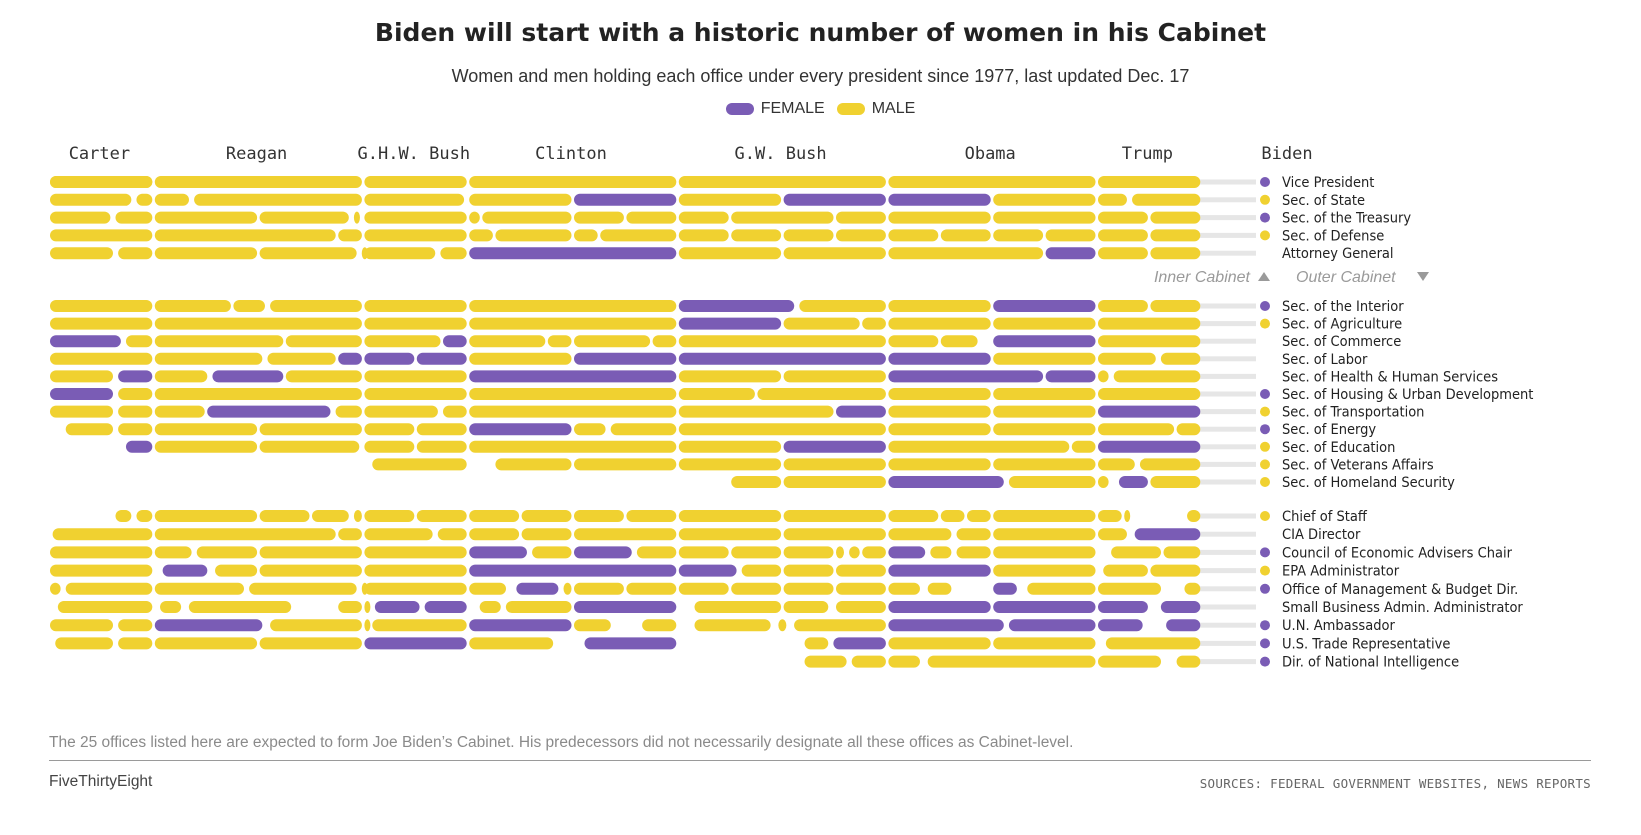  Describe the element at coordinates (820, 109) in the screenshot. I see `legend: FEMALE MALE` at that location.